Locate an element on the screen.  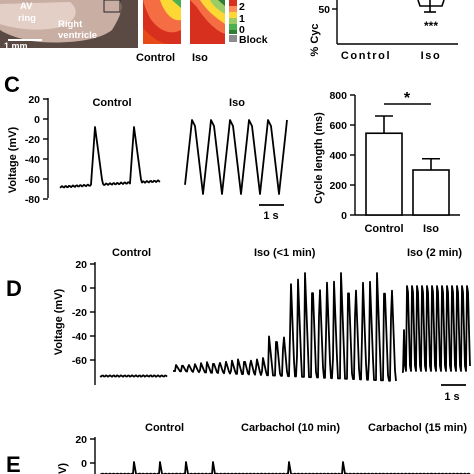
c-yticks-label-0: 20 is located at coordinates (34, 100).